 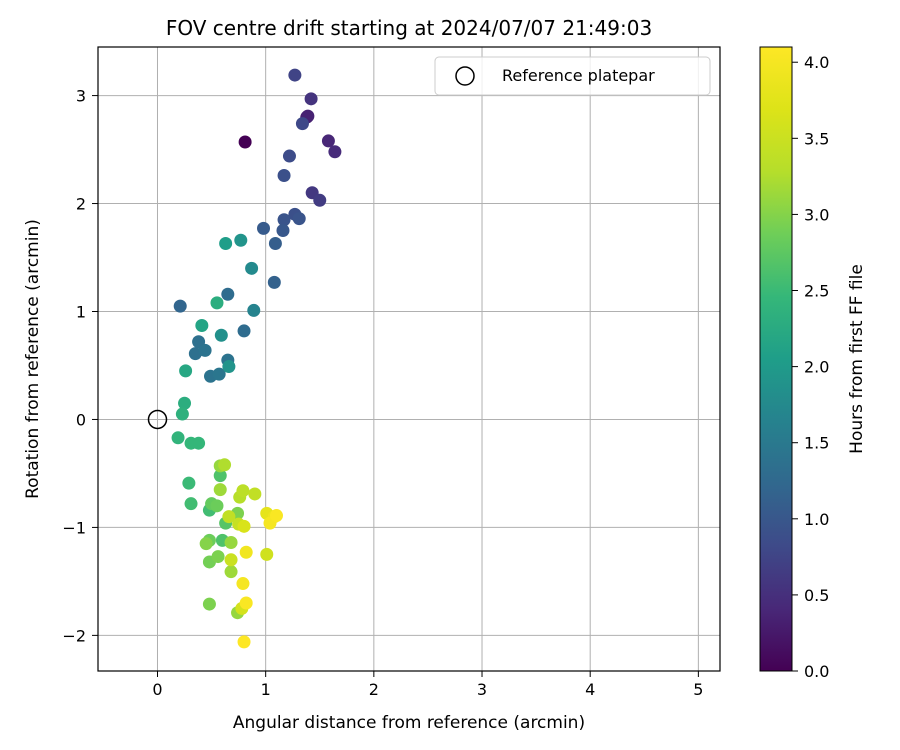 What do you see at coordinates (157, 419) in the screenshot?
I see `reference-platepar-marker` at bounding box center [157, 419].